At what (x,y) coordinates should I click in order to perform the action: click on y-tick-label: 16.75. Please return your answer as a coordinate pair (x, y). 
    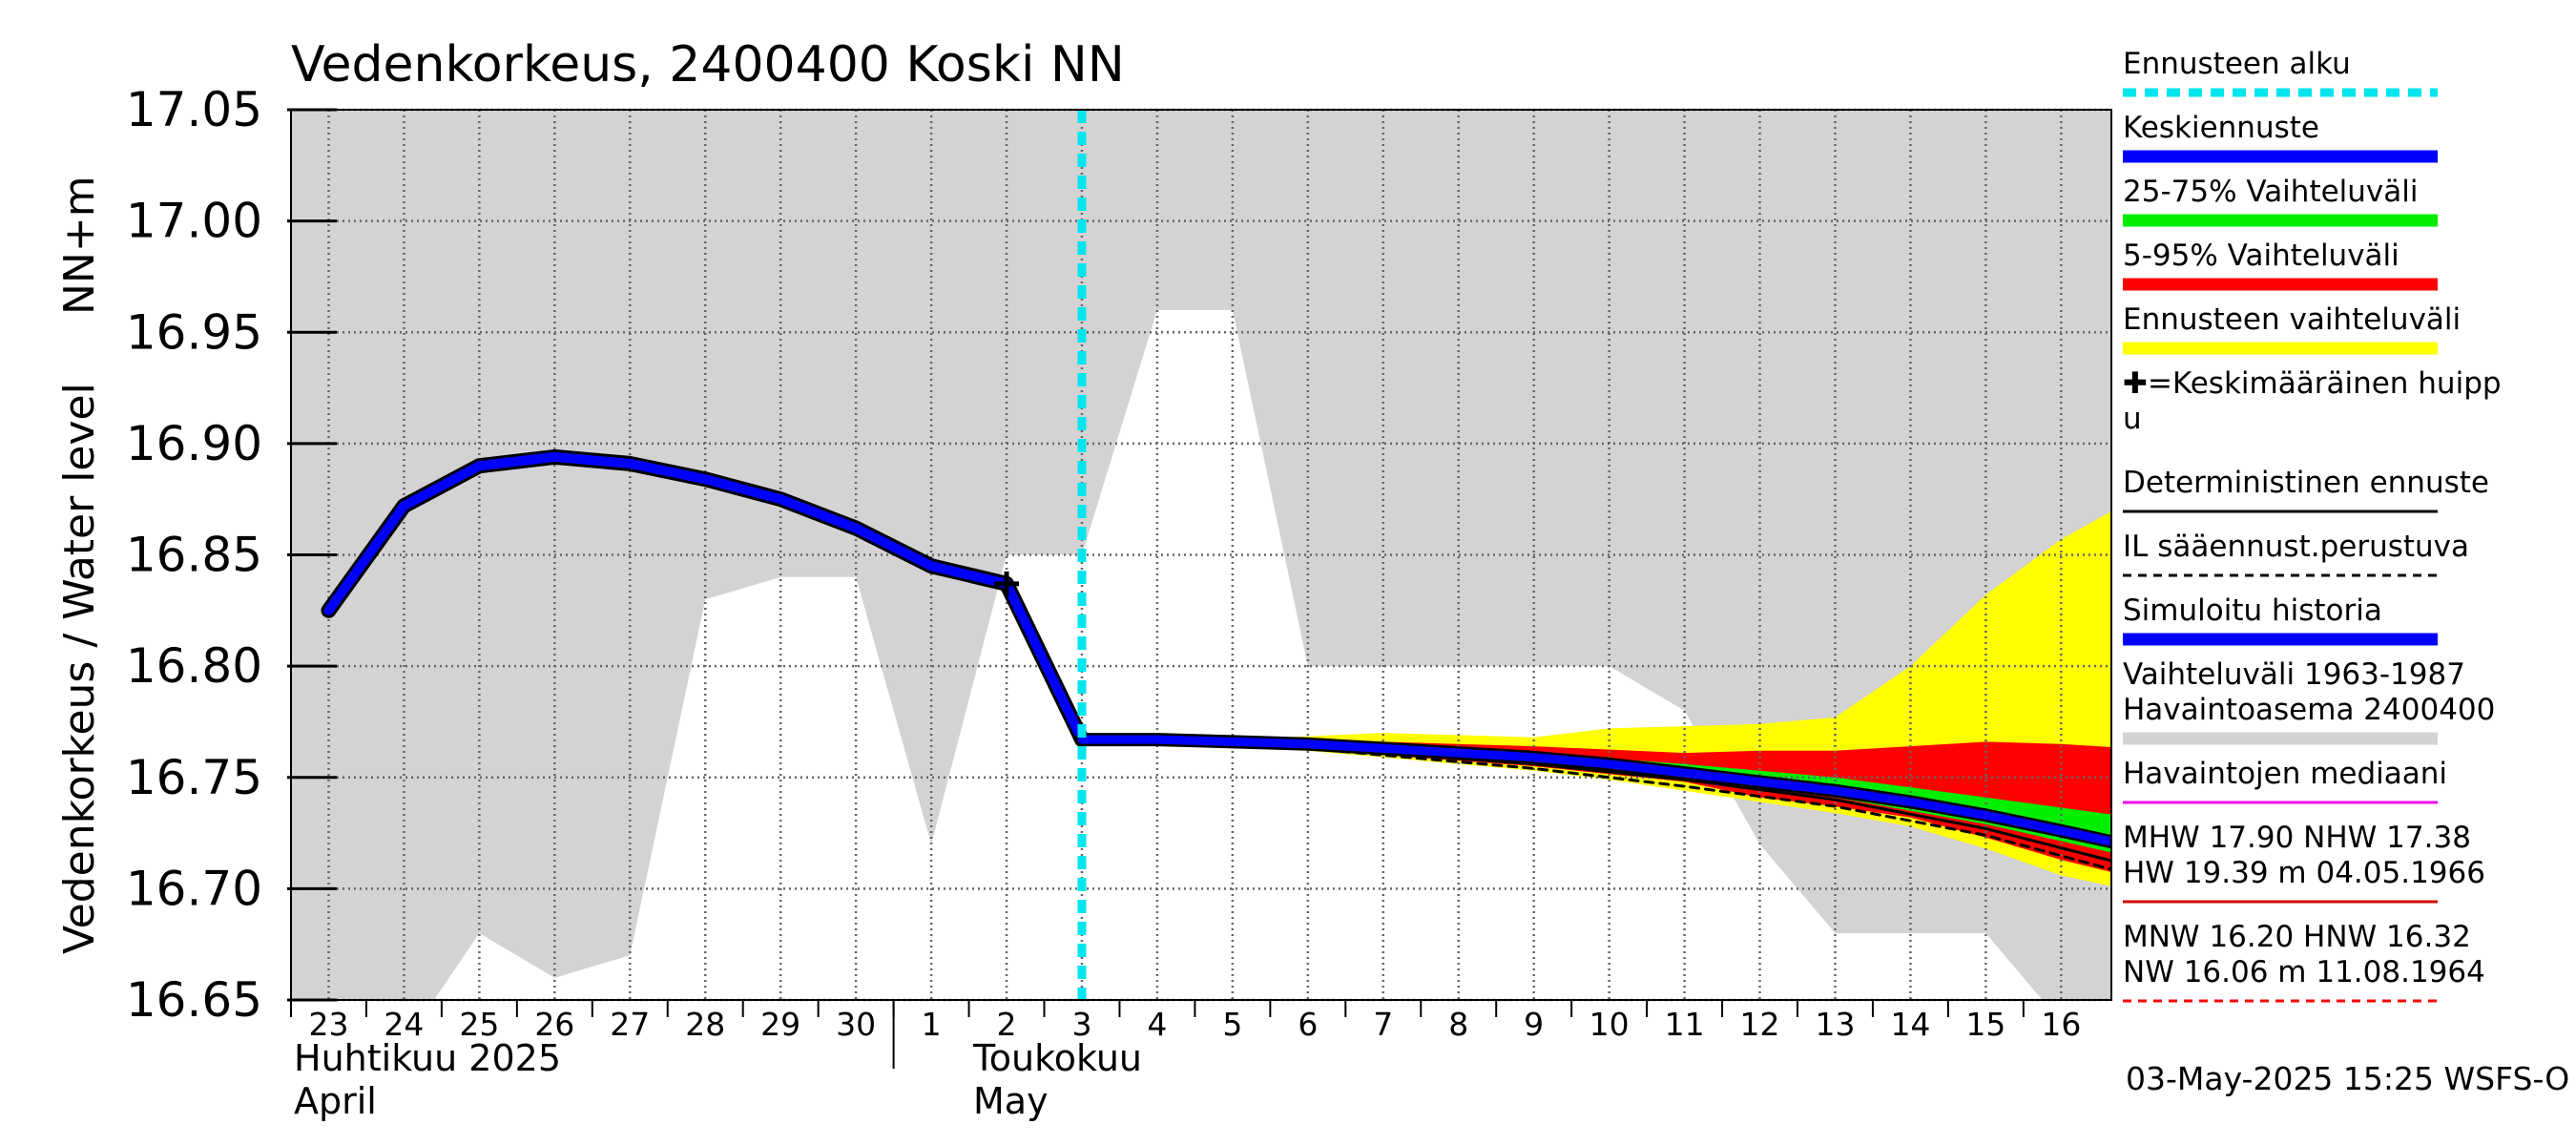
    Looking at the image, I should click on (194, 777).